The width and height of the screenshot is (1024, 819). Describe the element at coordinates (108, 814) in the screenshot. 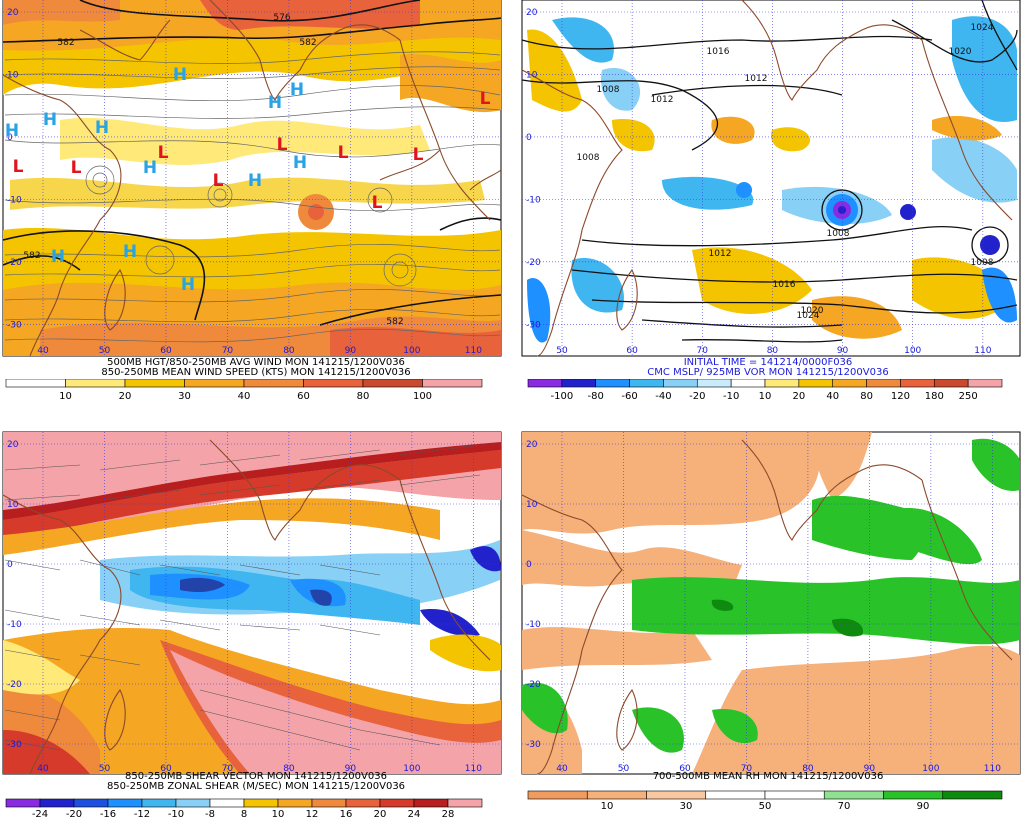

I see `colorbar-label: -16` at that location.